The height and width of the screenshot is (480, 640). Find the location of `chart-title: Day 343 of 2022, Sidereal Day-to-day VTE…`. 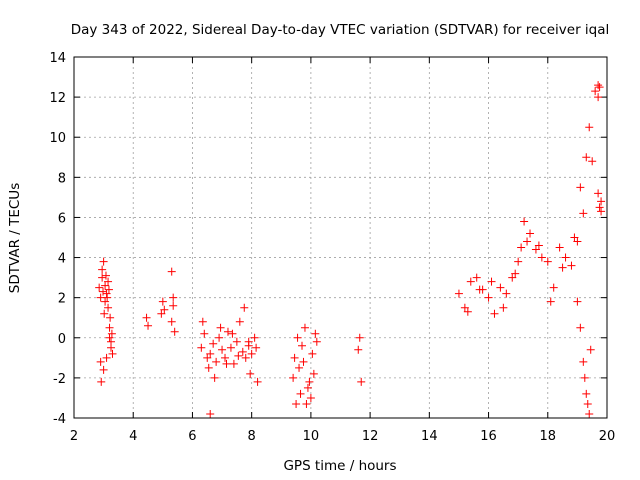

chart-title: Day 343 of 2022, Sidereal Day-to-day VTE… is located at coordinates (340, 30).